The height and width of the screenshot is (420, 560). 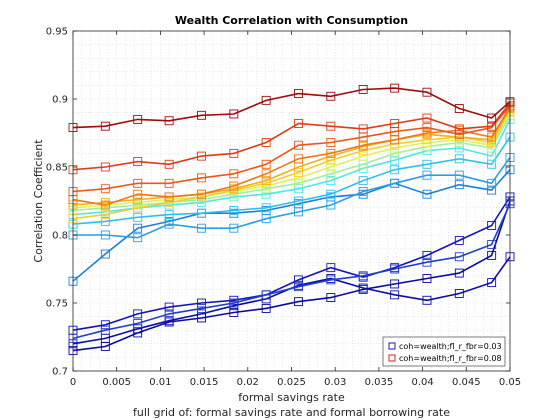 I want to click on y-tick-label: 0.95, so click(x=57, y=32).